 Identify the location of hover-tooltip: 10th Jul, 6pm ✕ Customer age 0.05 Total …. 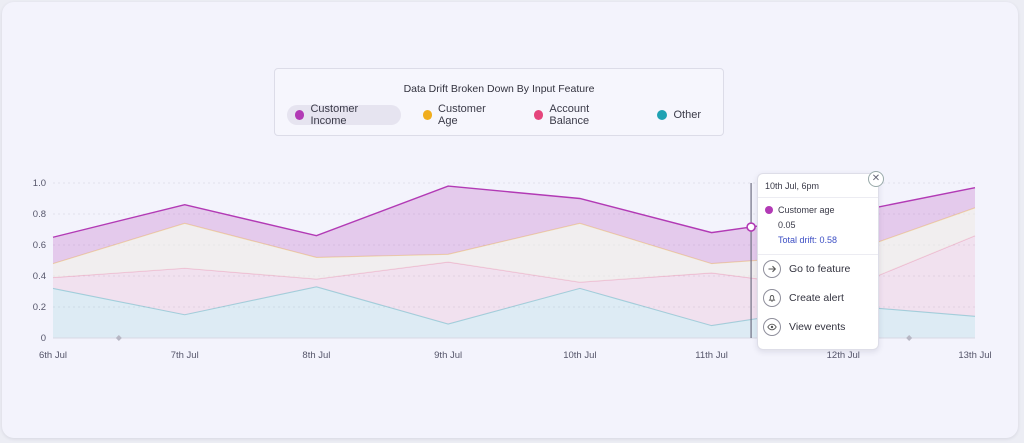
(820, 260).